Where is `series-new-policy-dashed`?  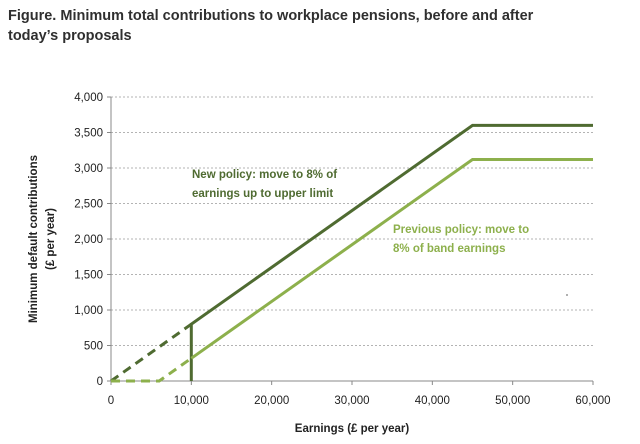
series-new-policy-dashed is located at coordinates (151, 352).